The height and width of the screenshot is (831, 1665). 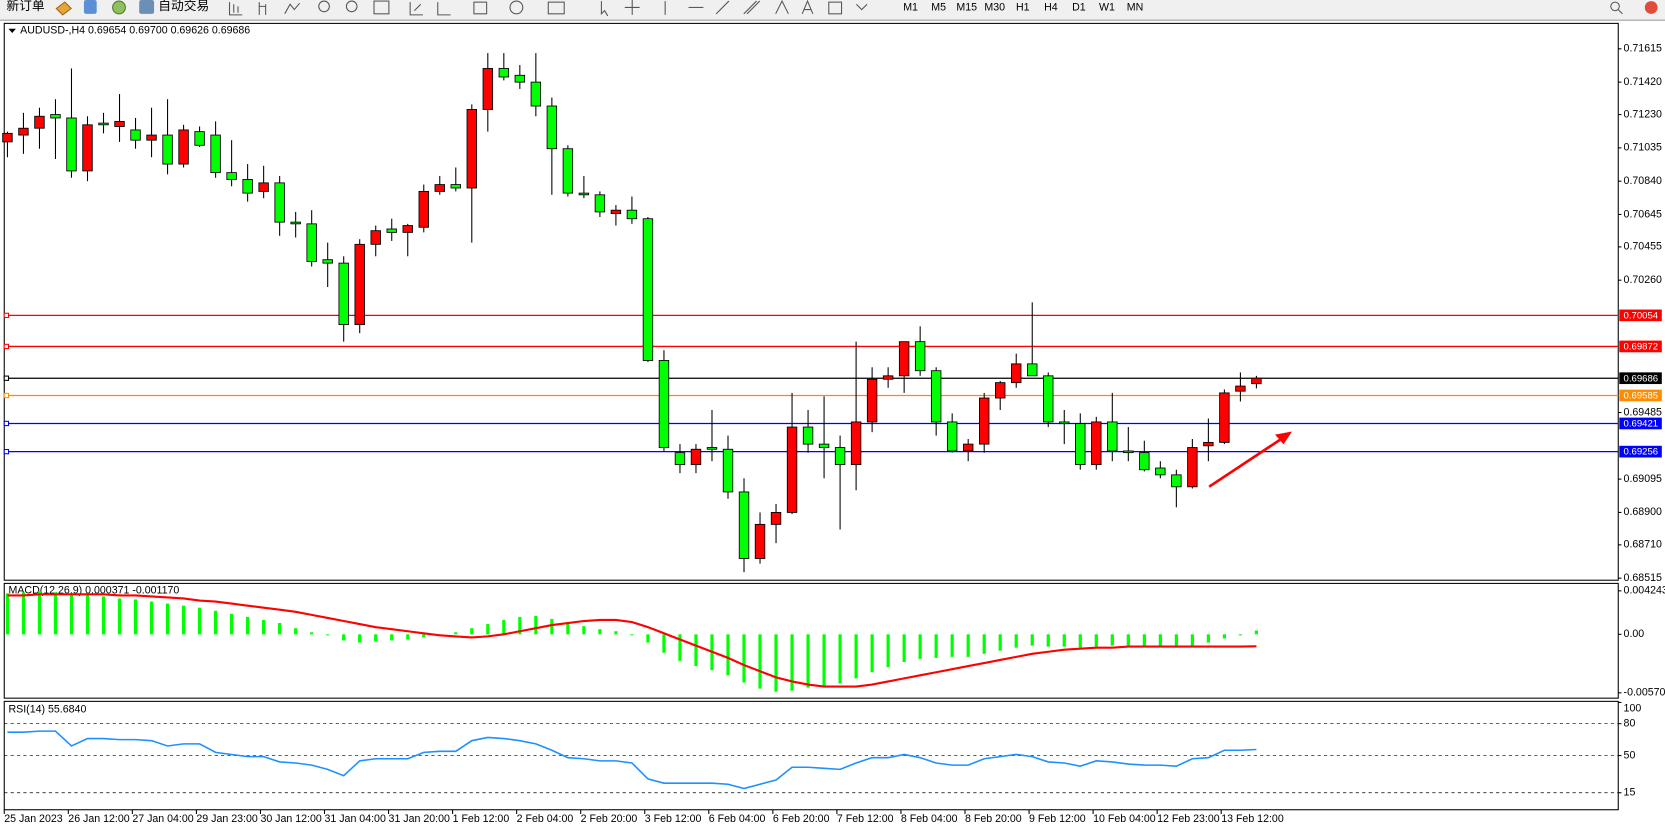 I want to click on timeframe-button: M5, so click(x=938, y=7).